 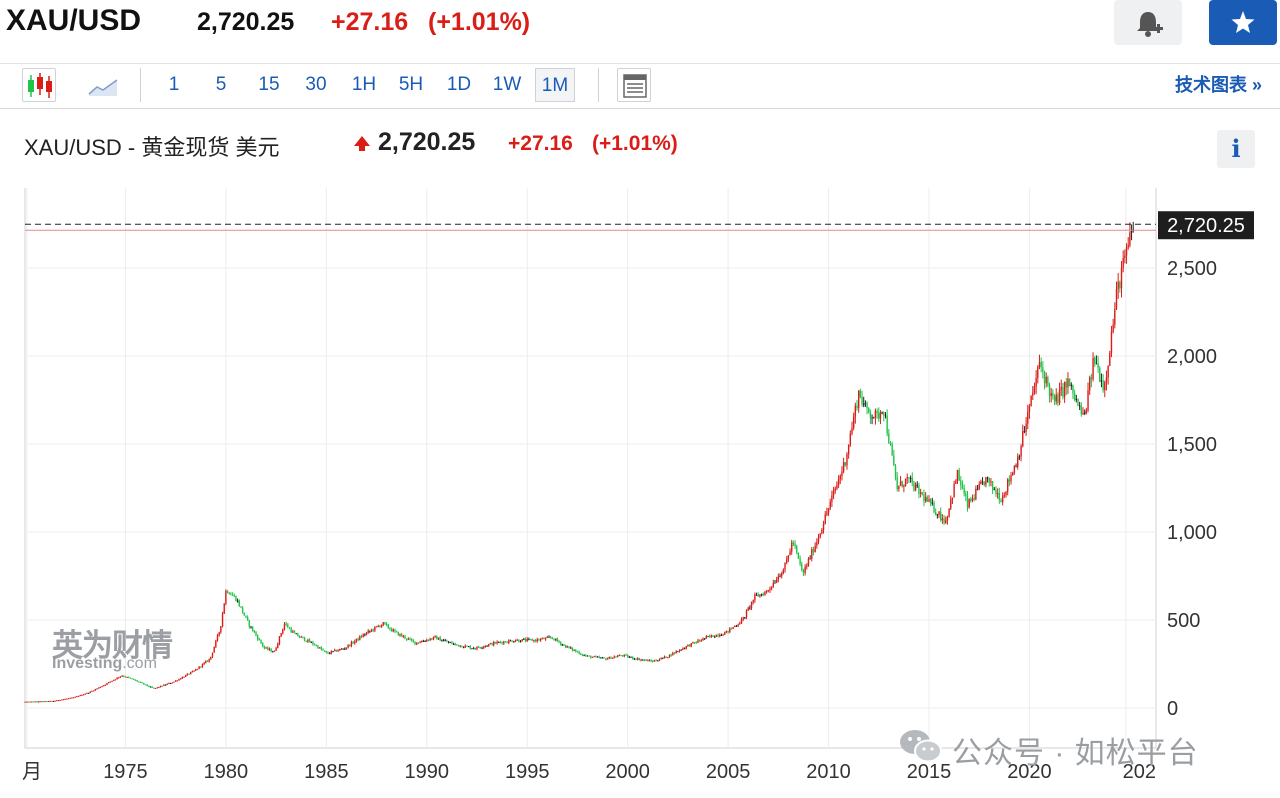 I want to click on info-button: i, so click(x=1236, y=149).